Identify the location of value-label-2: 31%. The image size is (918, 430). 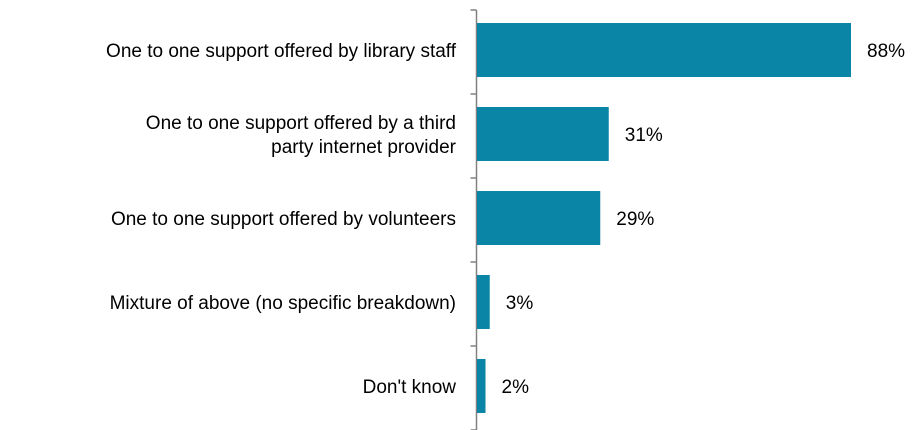
(644, 135).